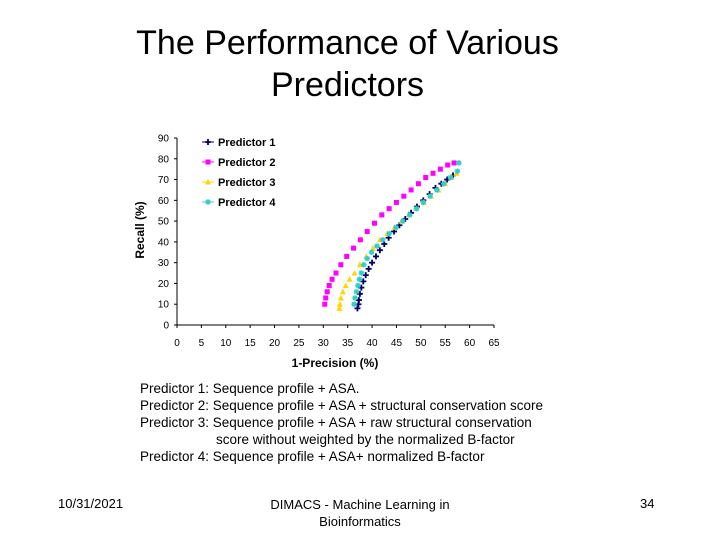 This screenshot has height=540, width=720. I want to click on x-tick-label: 40, so click(373, 343).